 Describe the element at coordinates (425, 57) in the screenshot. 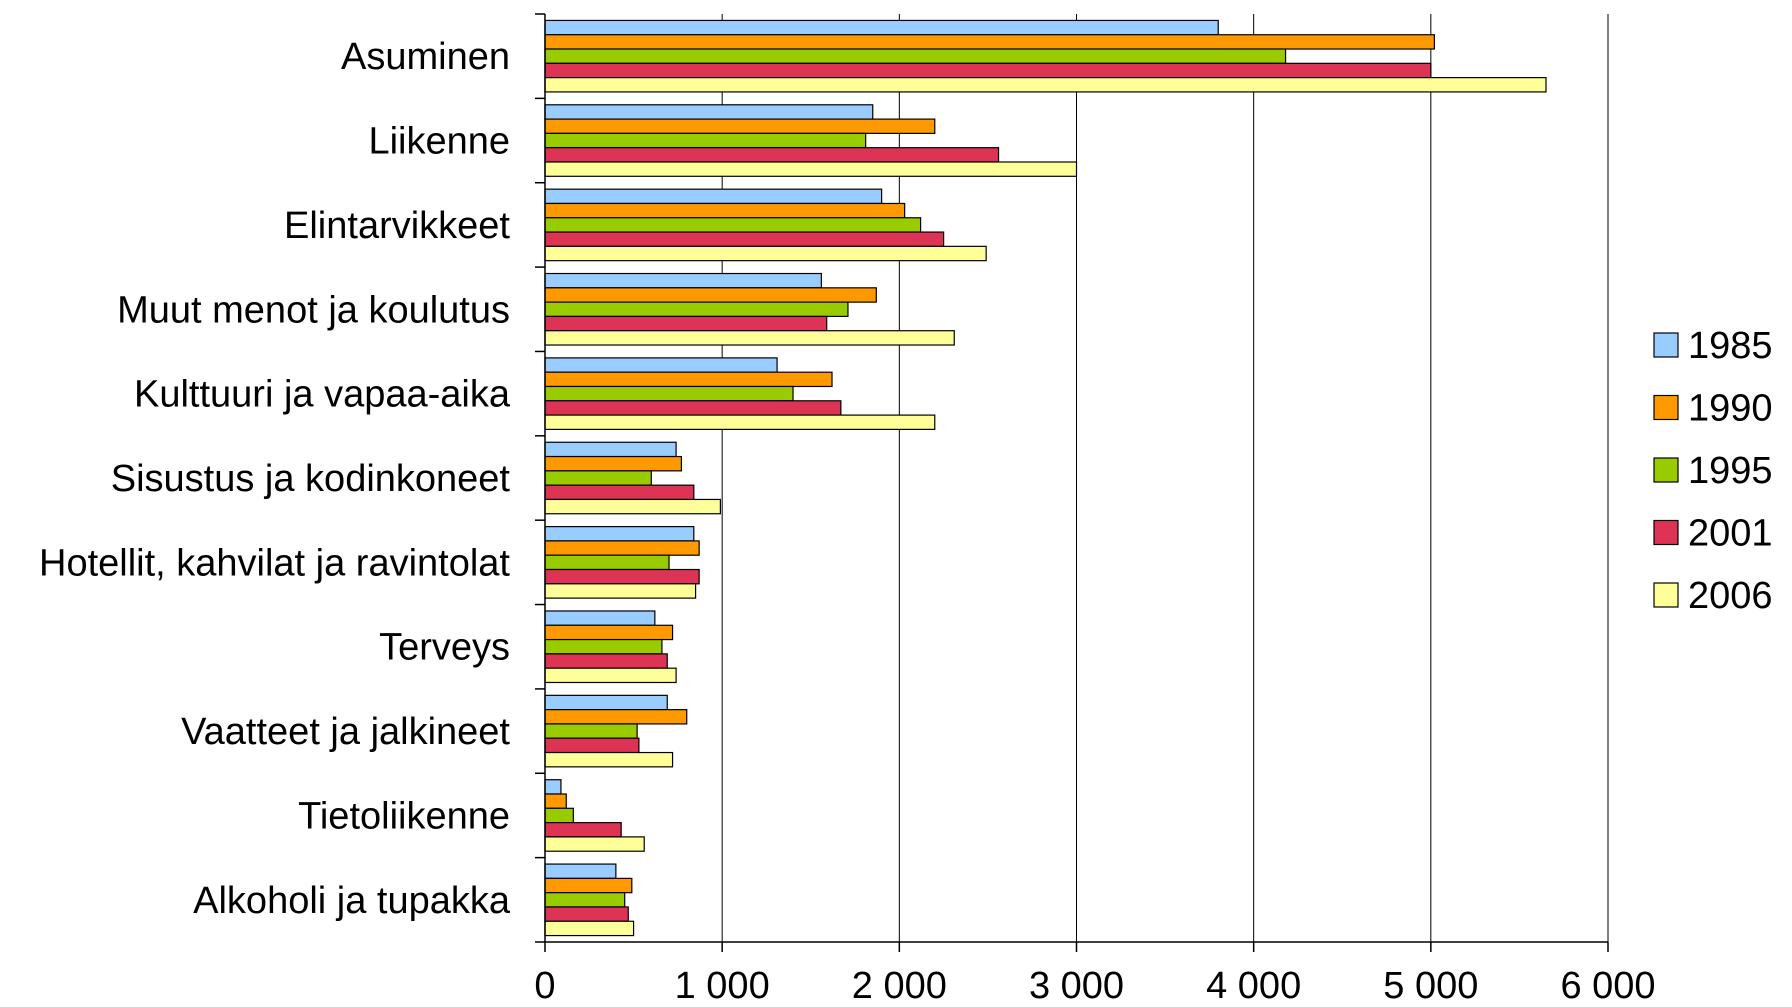

I see `category-label: Asuminen` at that location.